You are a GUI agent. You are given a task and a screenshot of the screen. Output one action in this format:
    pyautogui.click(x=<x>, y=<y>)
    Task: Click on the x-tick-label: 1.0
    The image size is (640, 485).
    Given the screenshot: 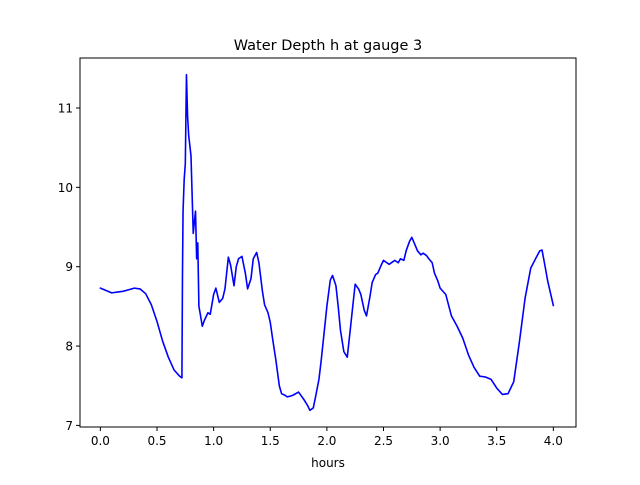 What is the action you would take?
    pyautogui.click(x=213, y=441)
    